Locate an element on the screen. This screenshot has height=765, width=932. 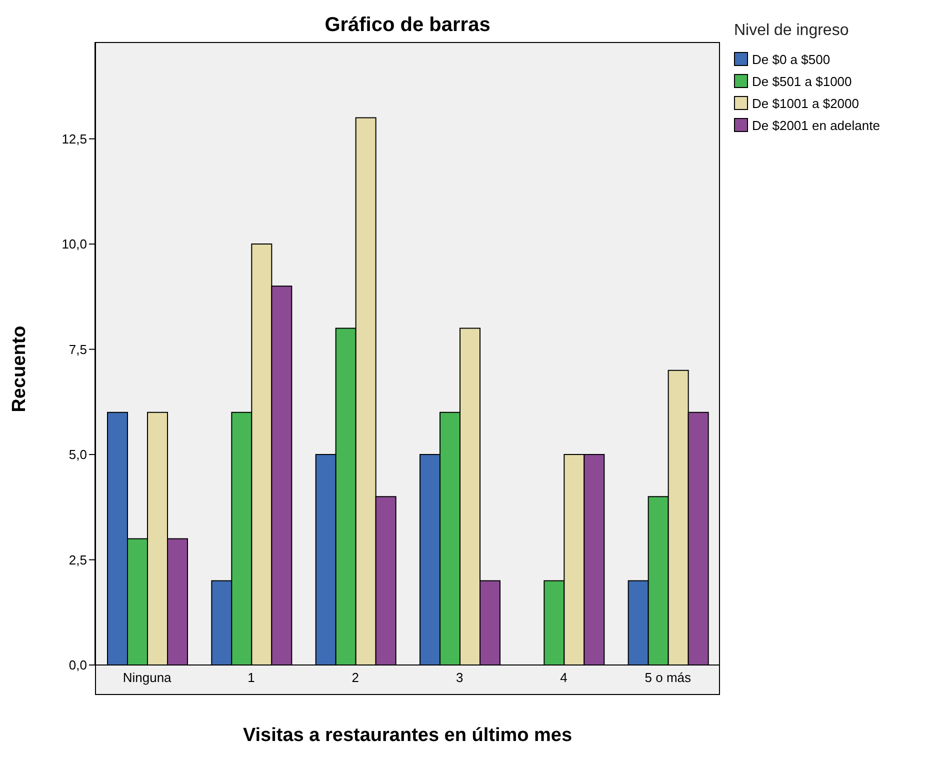
y-tick-label: 0,0 is located at coordinates (77, 665).